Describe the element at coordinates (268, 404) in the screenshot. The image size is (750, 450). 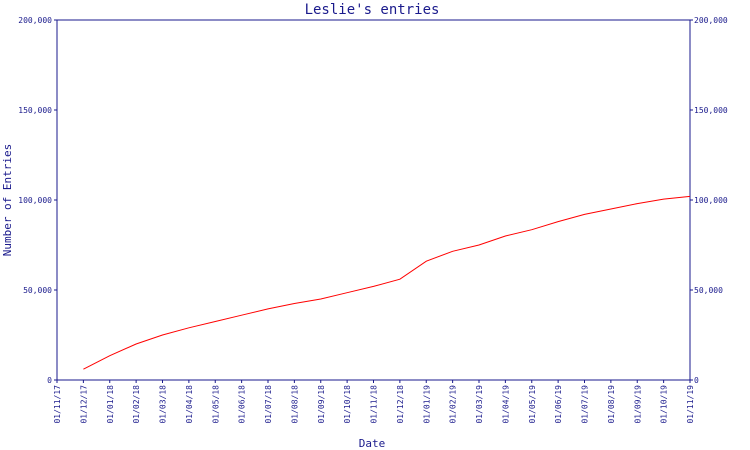
I see `x-tick-label: 01/07/18` at that location.